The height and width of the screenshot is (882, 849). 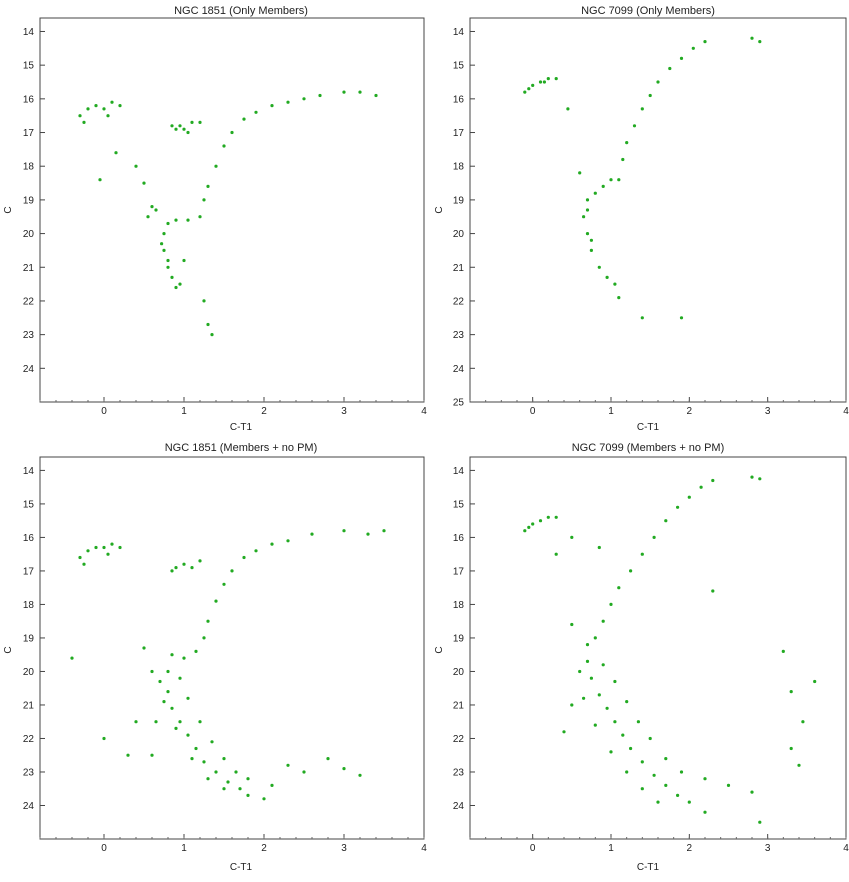 What do you see at coordinates (459, 99) in the screenshot?
I see `y-tick-label: 16` at bounding box center [459, 99].